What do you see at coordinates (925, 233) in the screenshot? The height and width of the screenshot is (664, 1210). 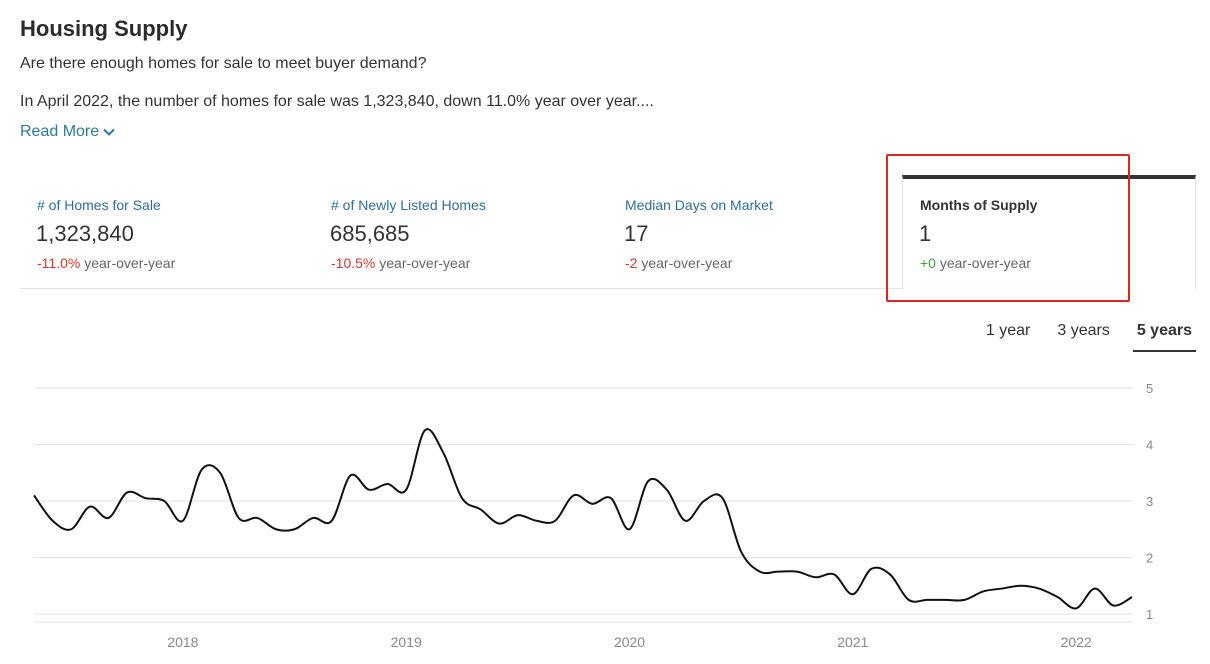 I see `stat-value: 1` at bounding box center [925, 233].